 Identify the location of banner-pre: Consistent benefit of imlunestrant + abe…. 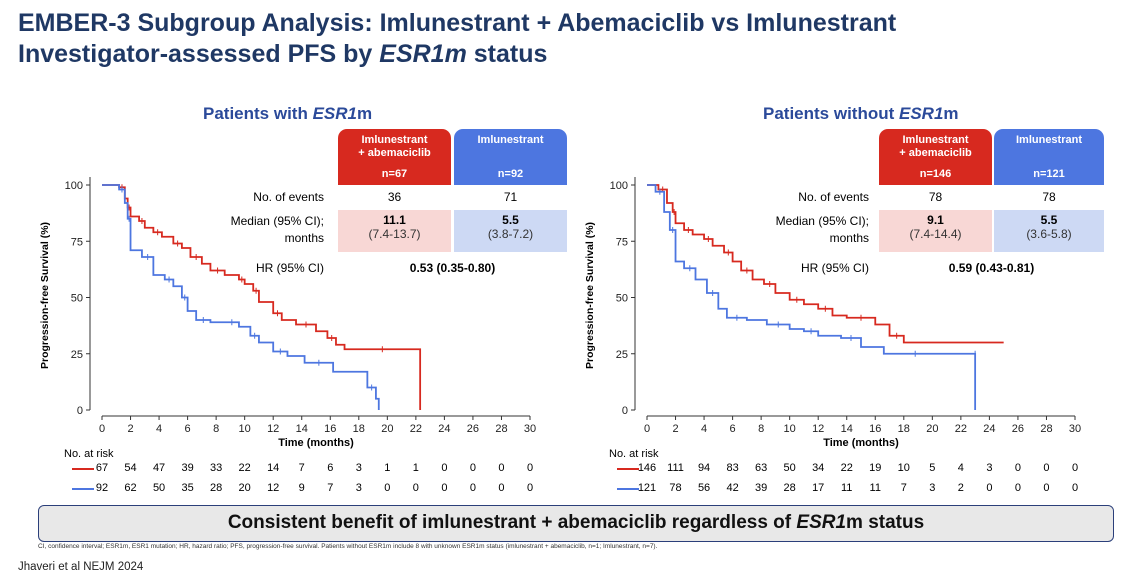
(512, 522).